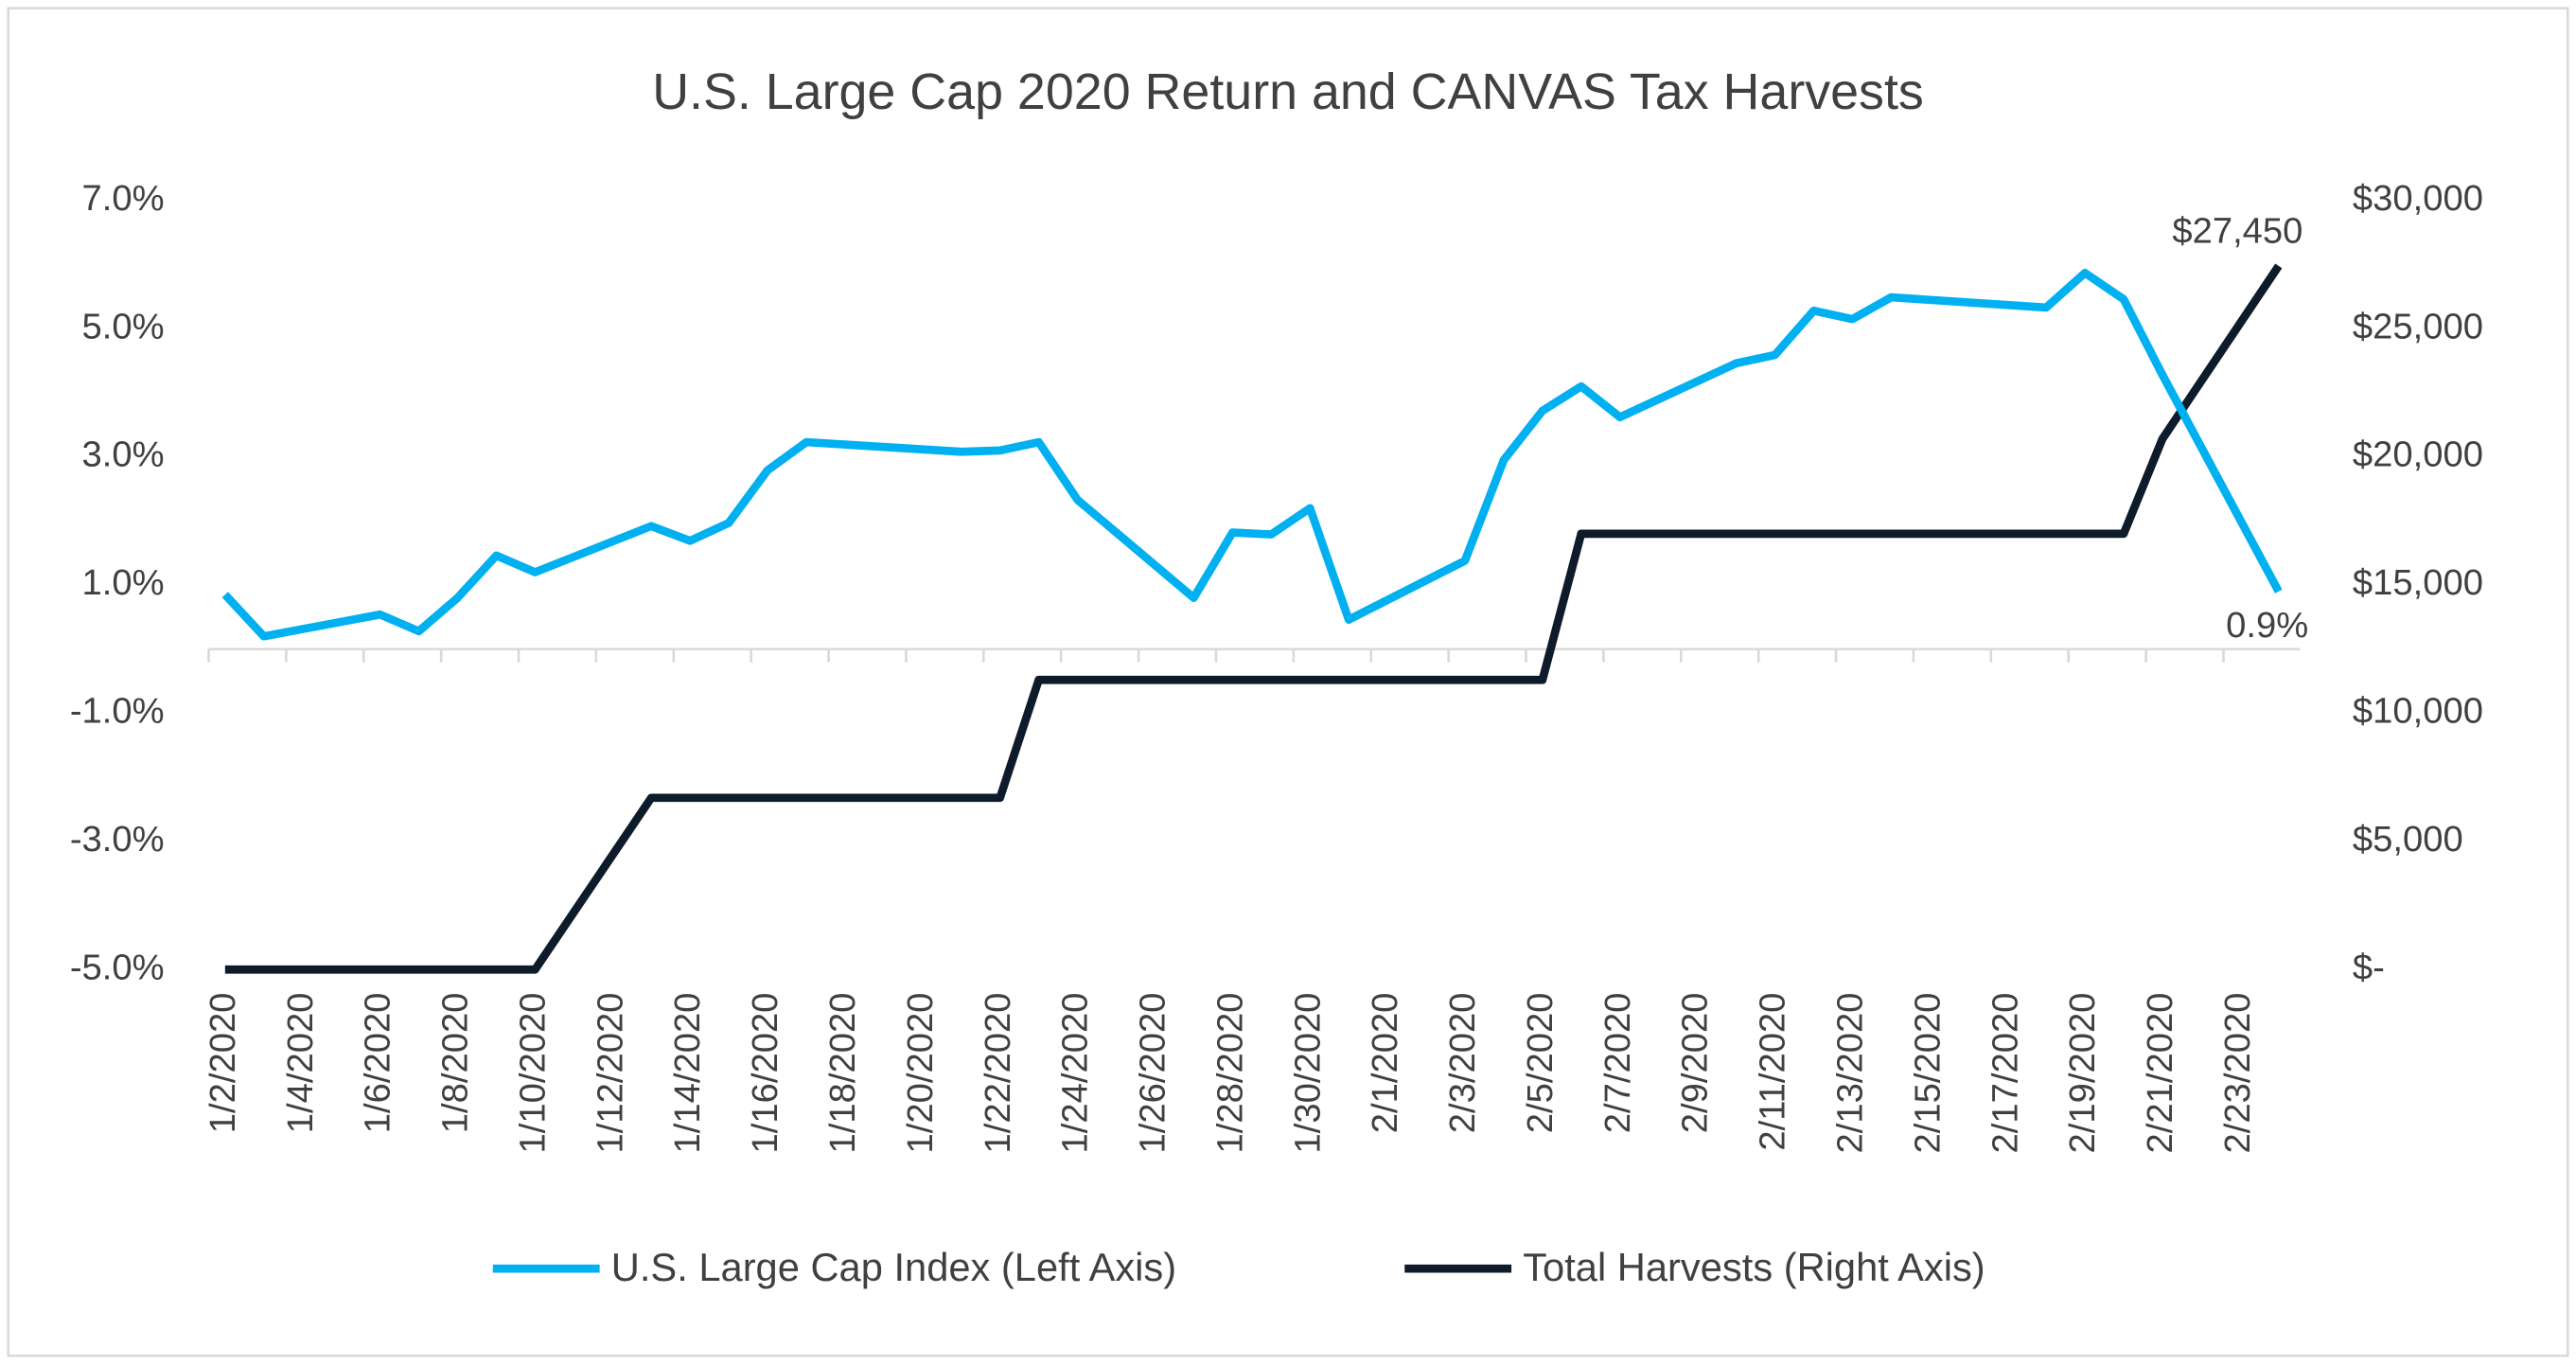  I want to click on x-tick-label: 1/4/2020, so click(300, 1064).